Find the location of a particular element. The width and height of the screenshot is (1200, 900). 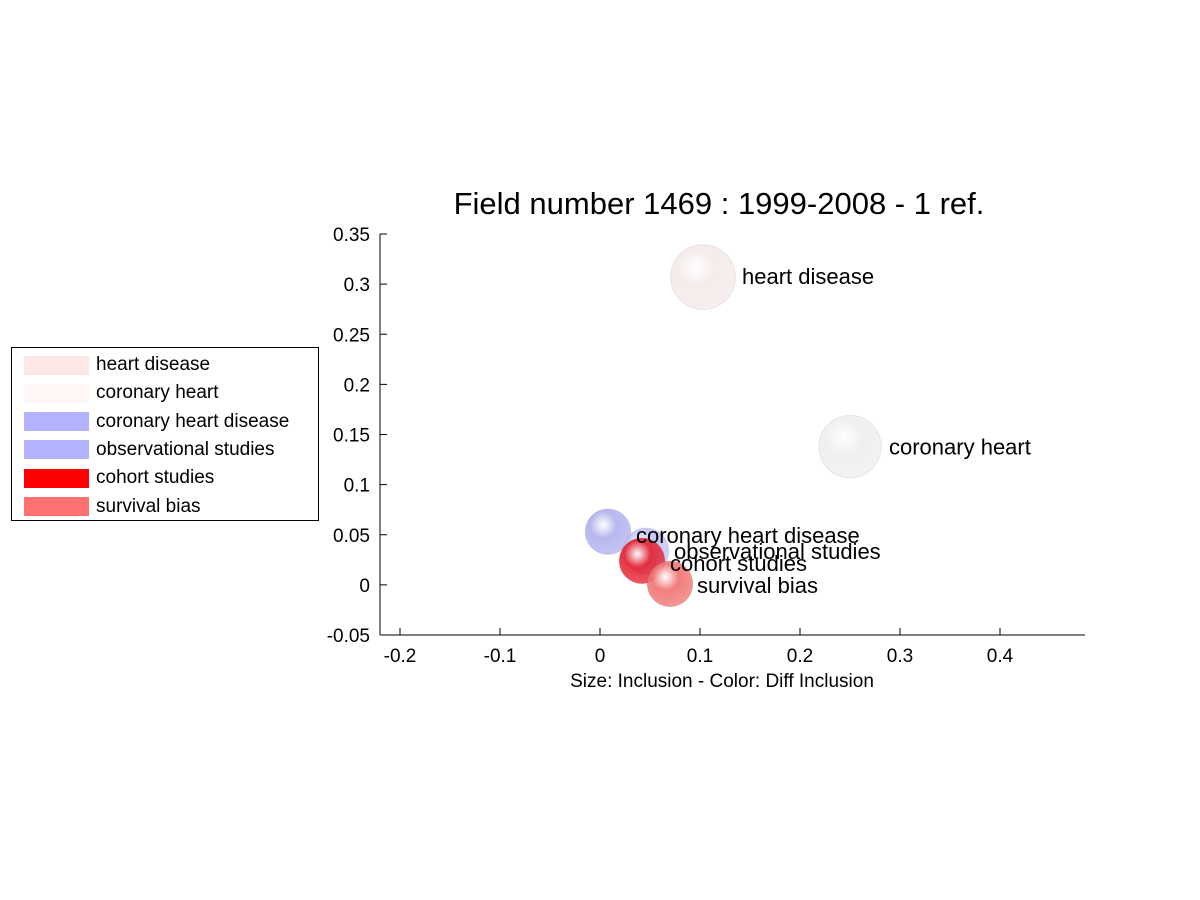

y-tick-label: 0.2 is located at coordinates (357, 385).